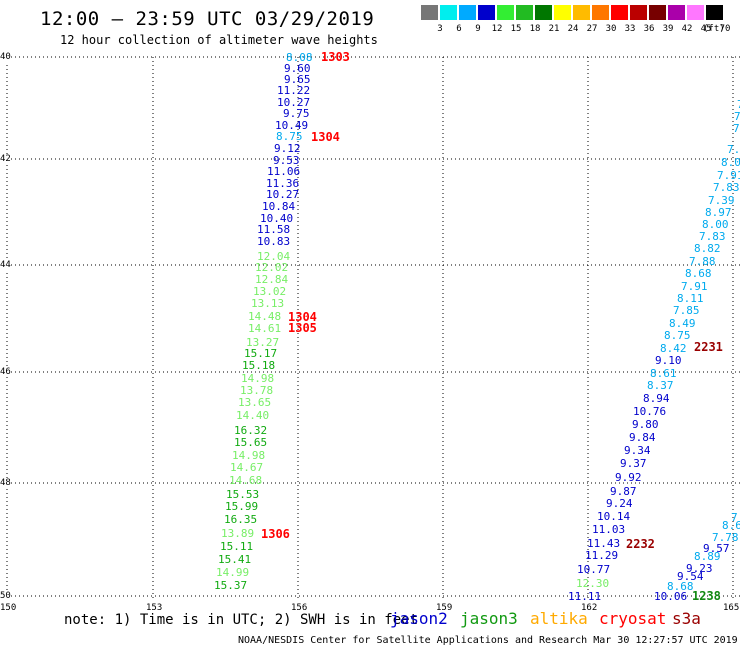 This screenshot has height=650, width=740. I want to click on wave-height-value: 10.83, so click(274, 241).